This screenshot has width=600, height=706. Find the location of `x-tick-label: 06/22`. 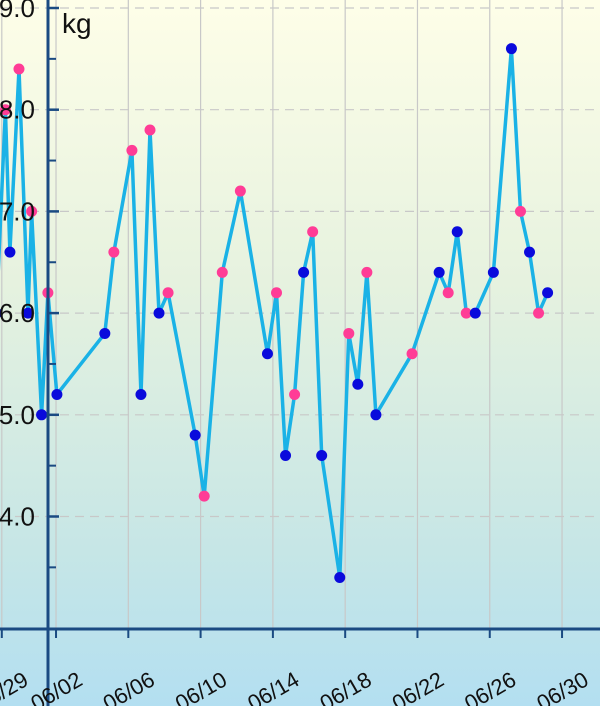

x-tick-label: 06/22 is located at coordinates (418, 686).